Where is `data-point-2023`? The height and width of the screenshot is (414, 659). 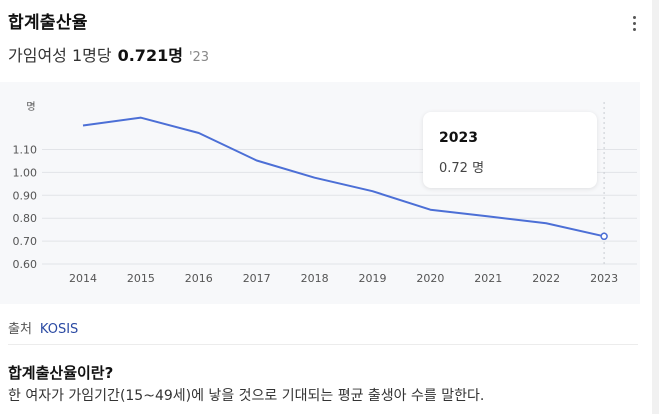 data-point-2023 is located at coordinates (604, 236).